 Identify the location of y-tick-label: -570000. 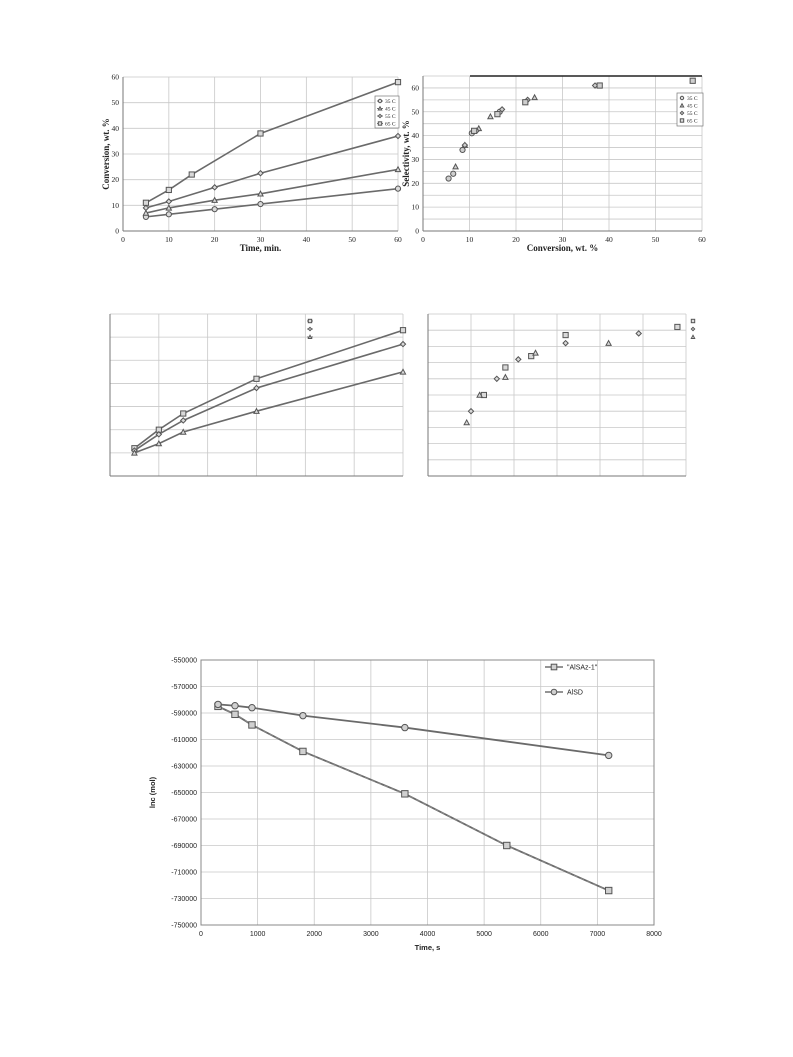
(184, 687).